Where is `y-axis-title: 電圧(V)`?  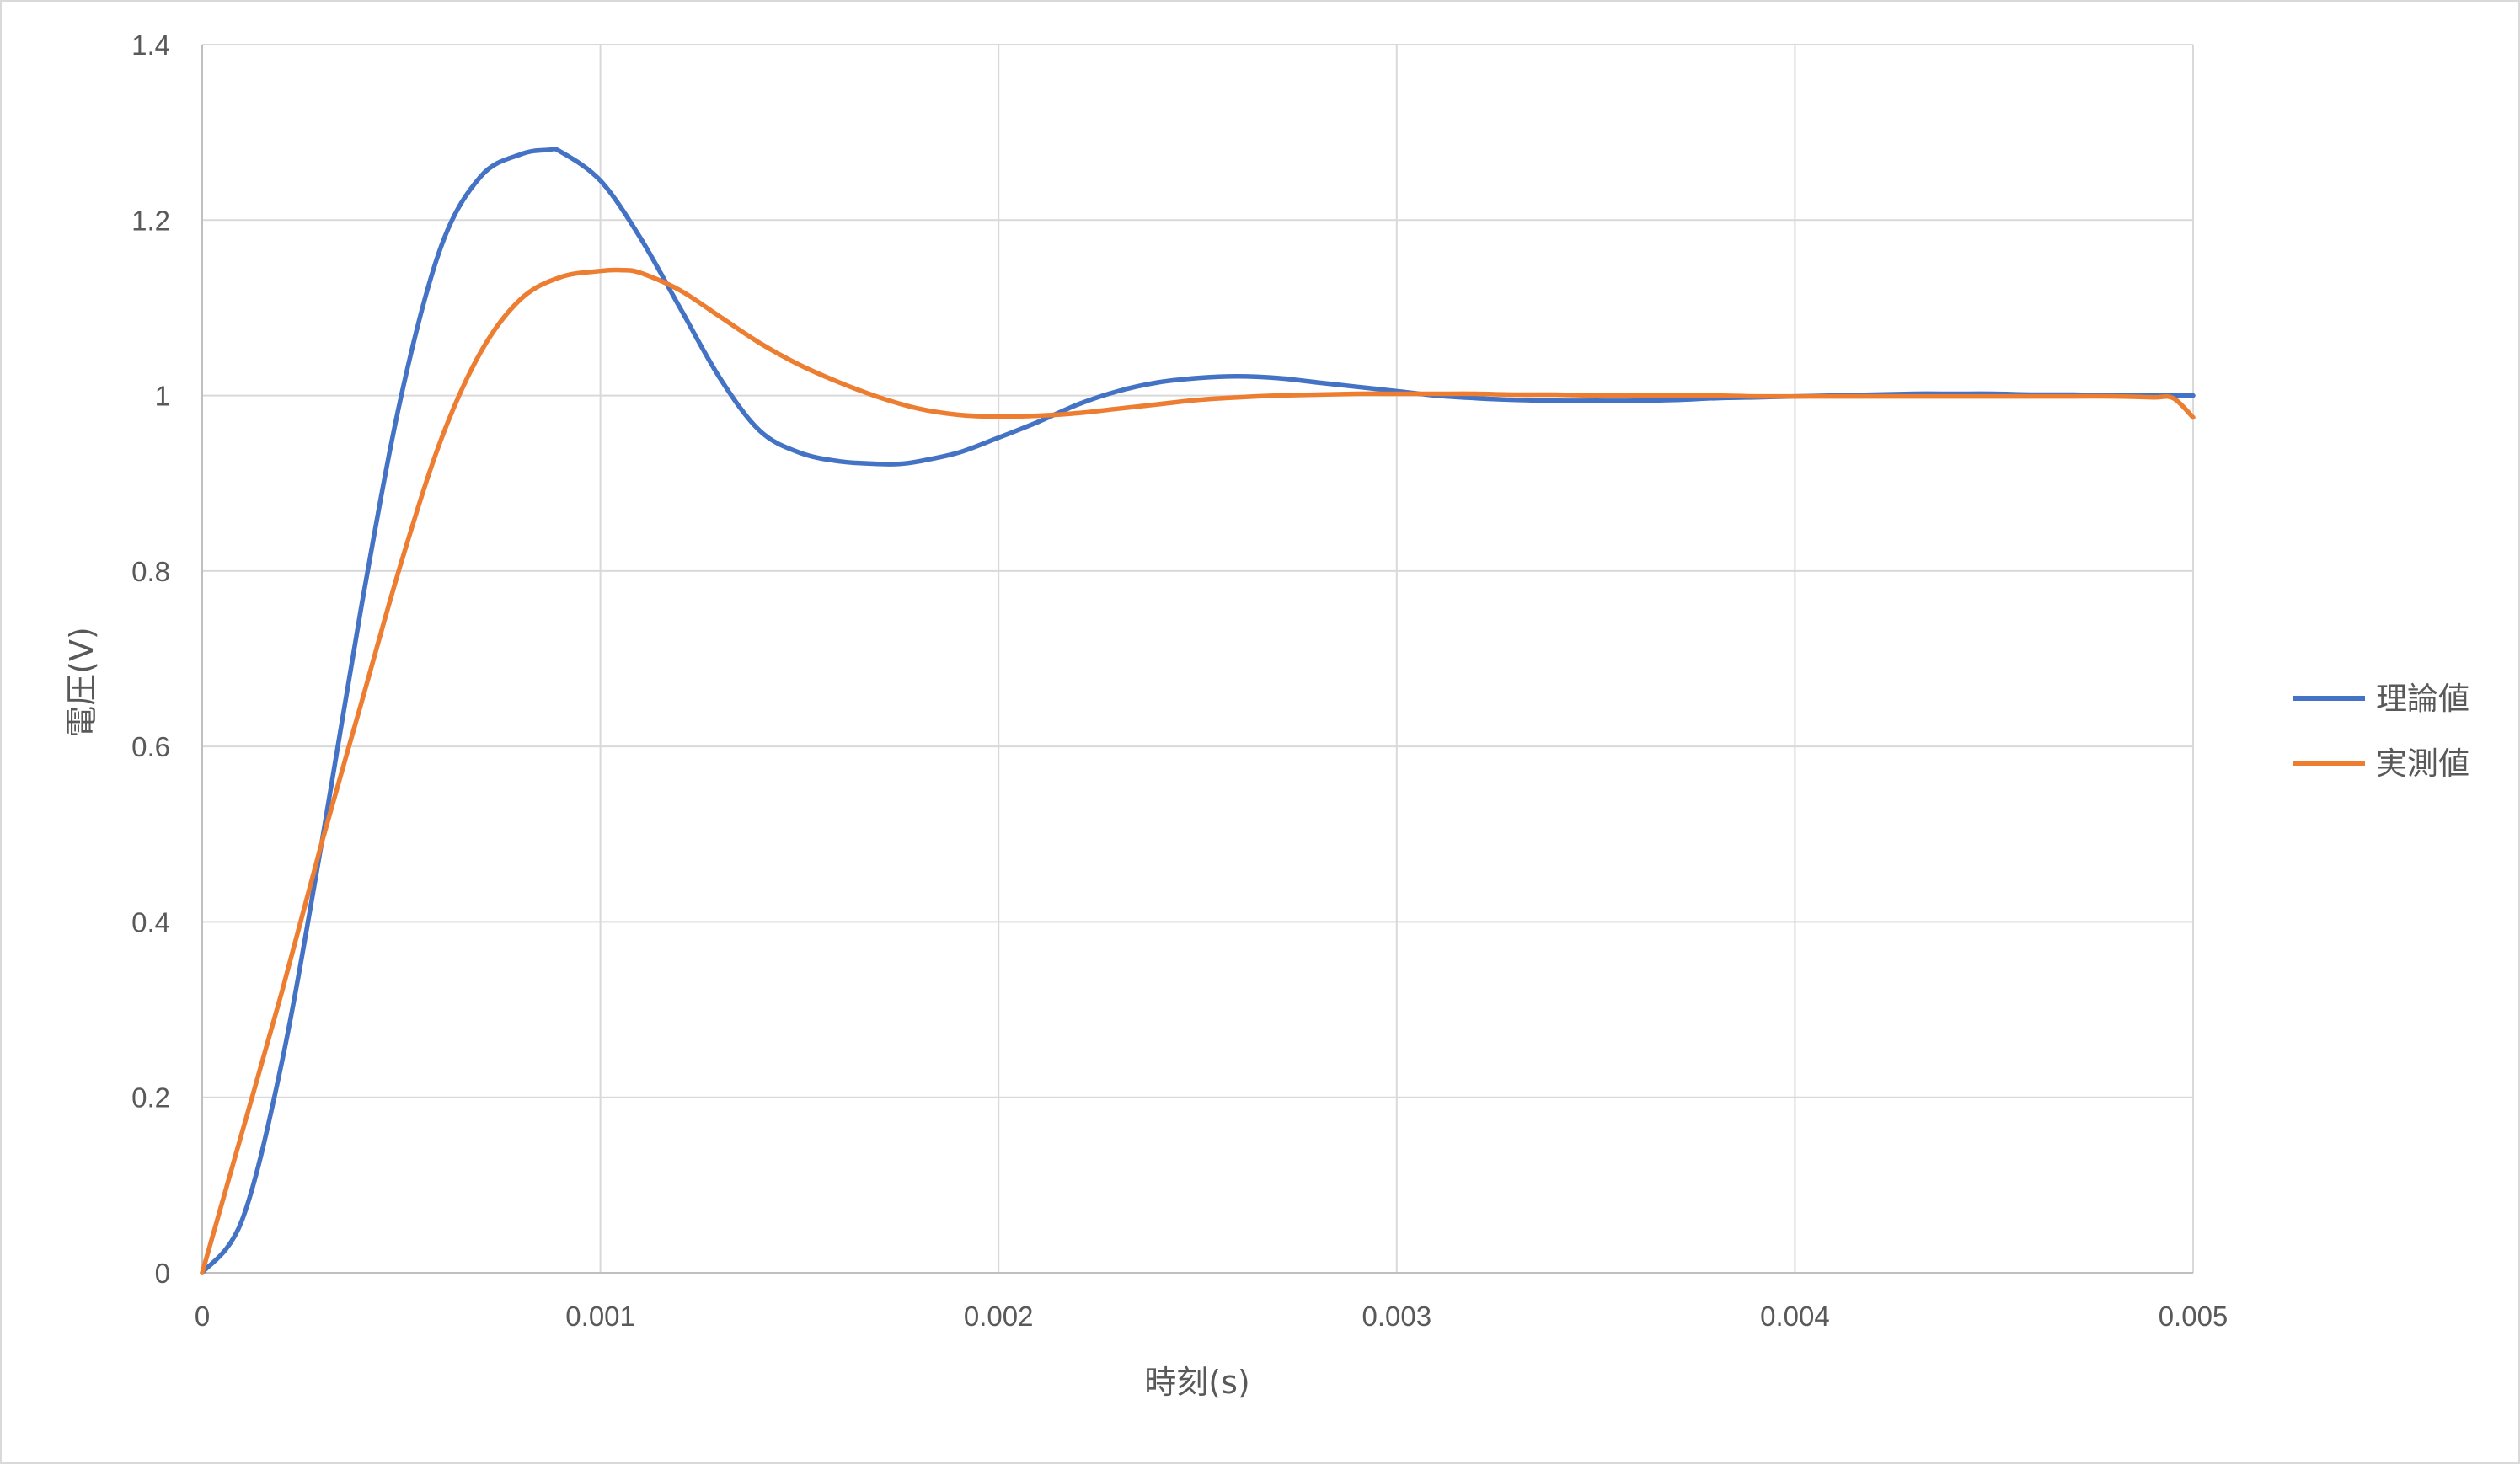
y-axis-title: 電圧(V) is located at coordinates (81, 683).